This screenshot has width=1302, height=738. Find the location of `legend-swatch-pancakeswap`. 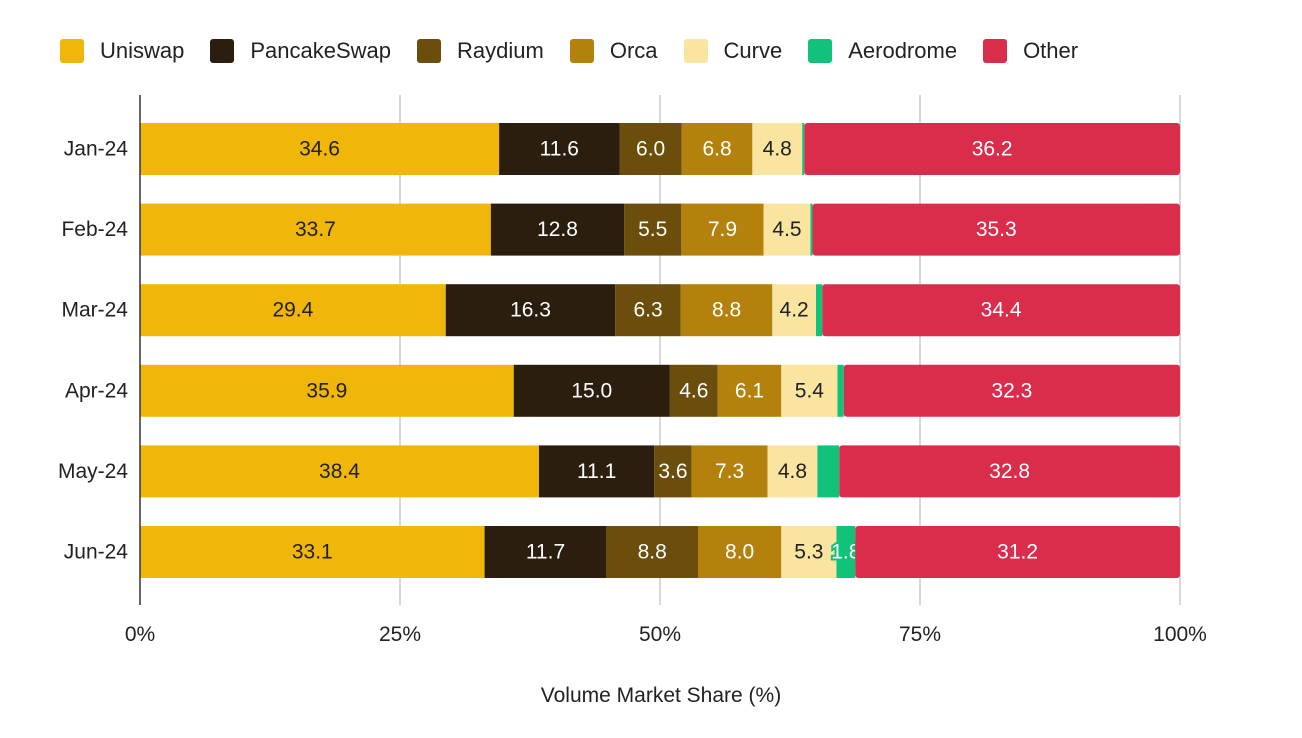

legend-swatch-pancakeswap is located at coordinates (222, 51).